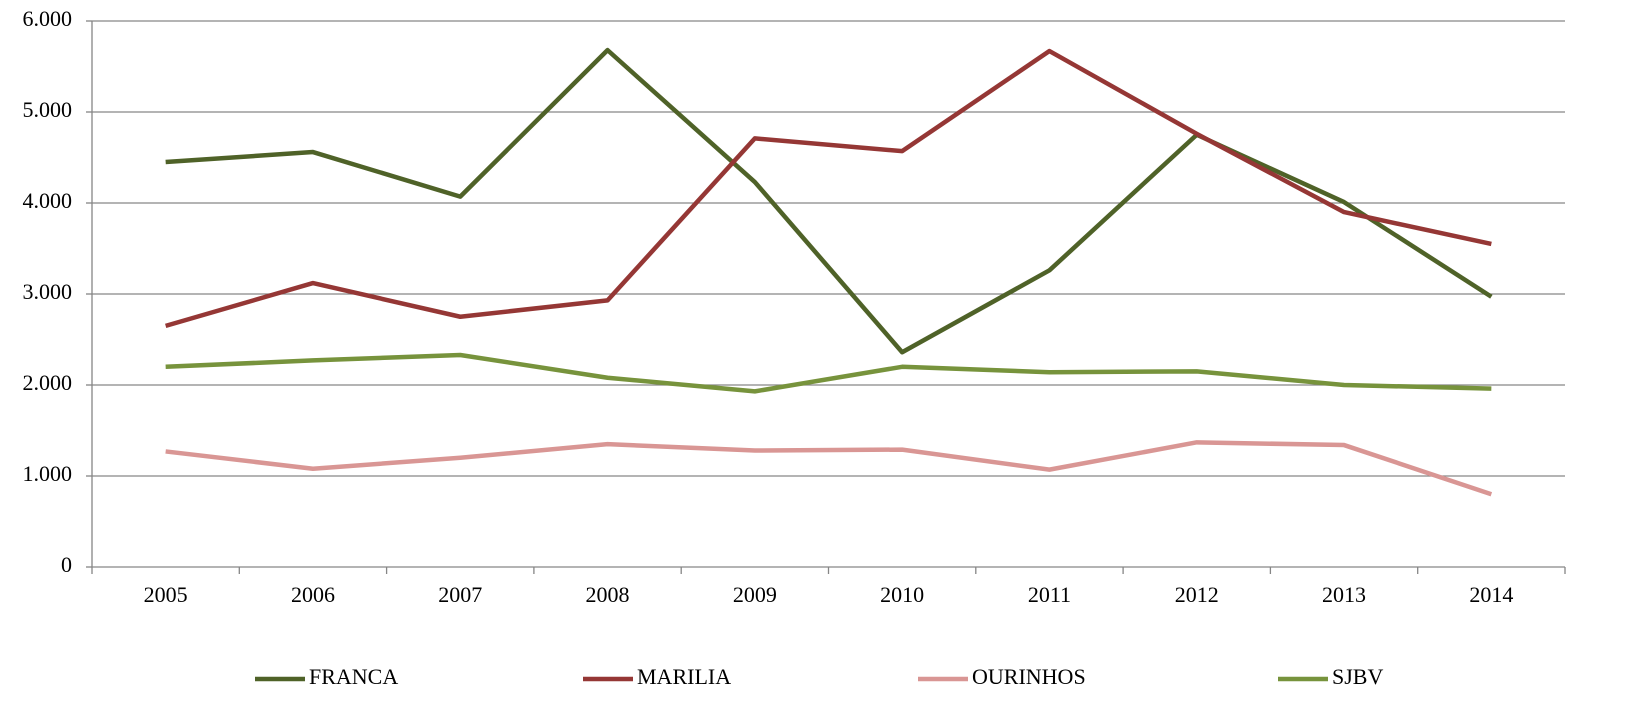 This screenshot has width=1632, height=719. Describe the element at coordinates (1491, 594) in the screenshot. I see `x-tick-label: 2014` at that location.